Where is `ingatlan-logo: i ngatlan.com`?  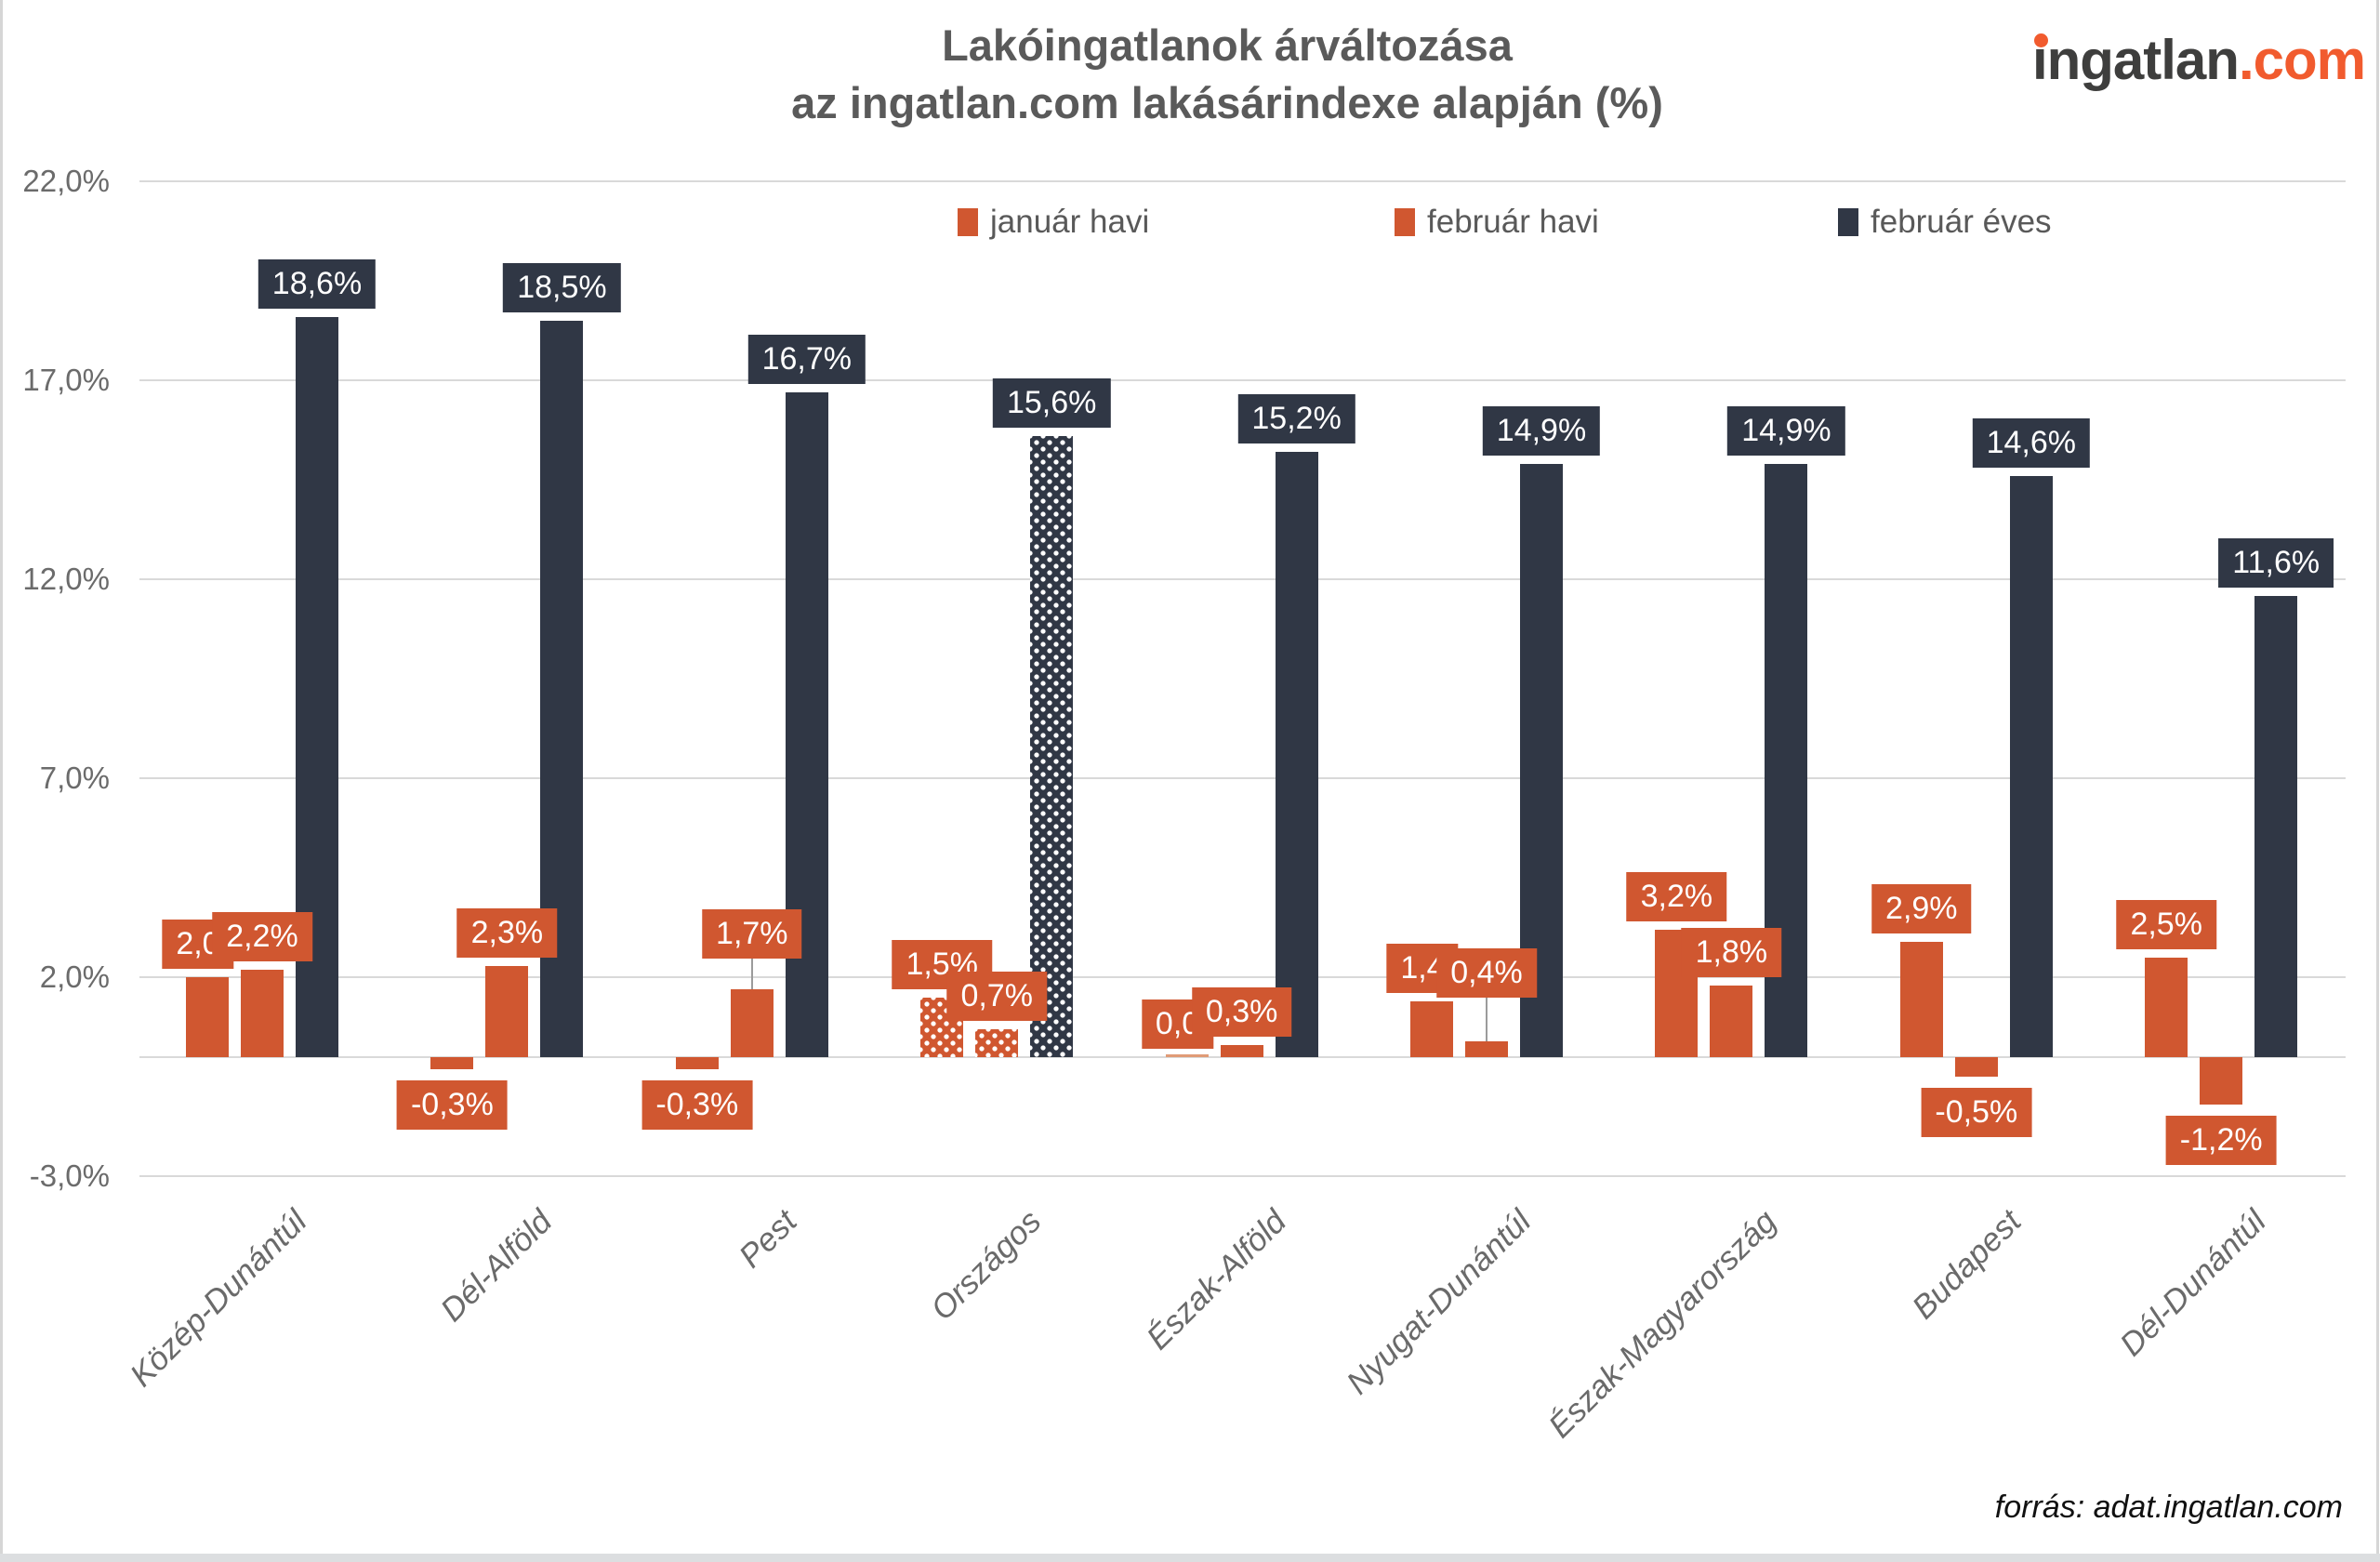
ingatlan-logo: i ngatlan.com is located at coordinates (2198, 60).